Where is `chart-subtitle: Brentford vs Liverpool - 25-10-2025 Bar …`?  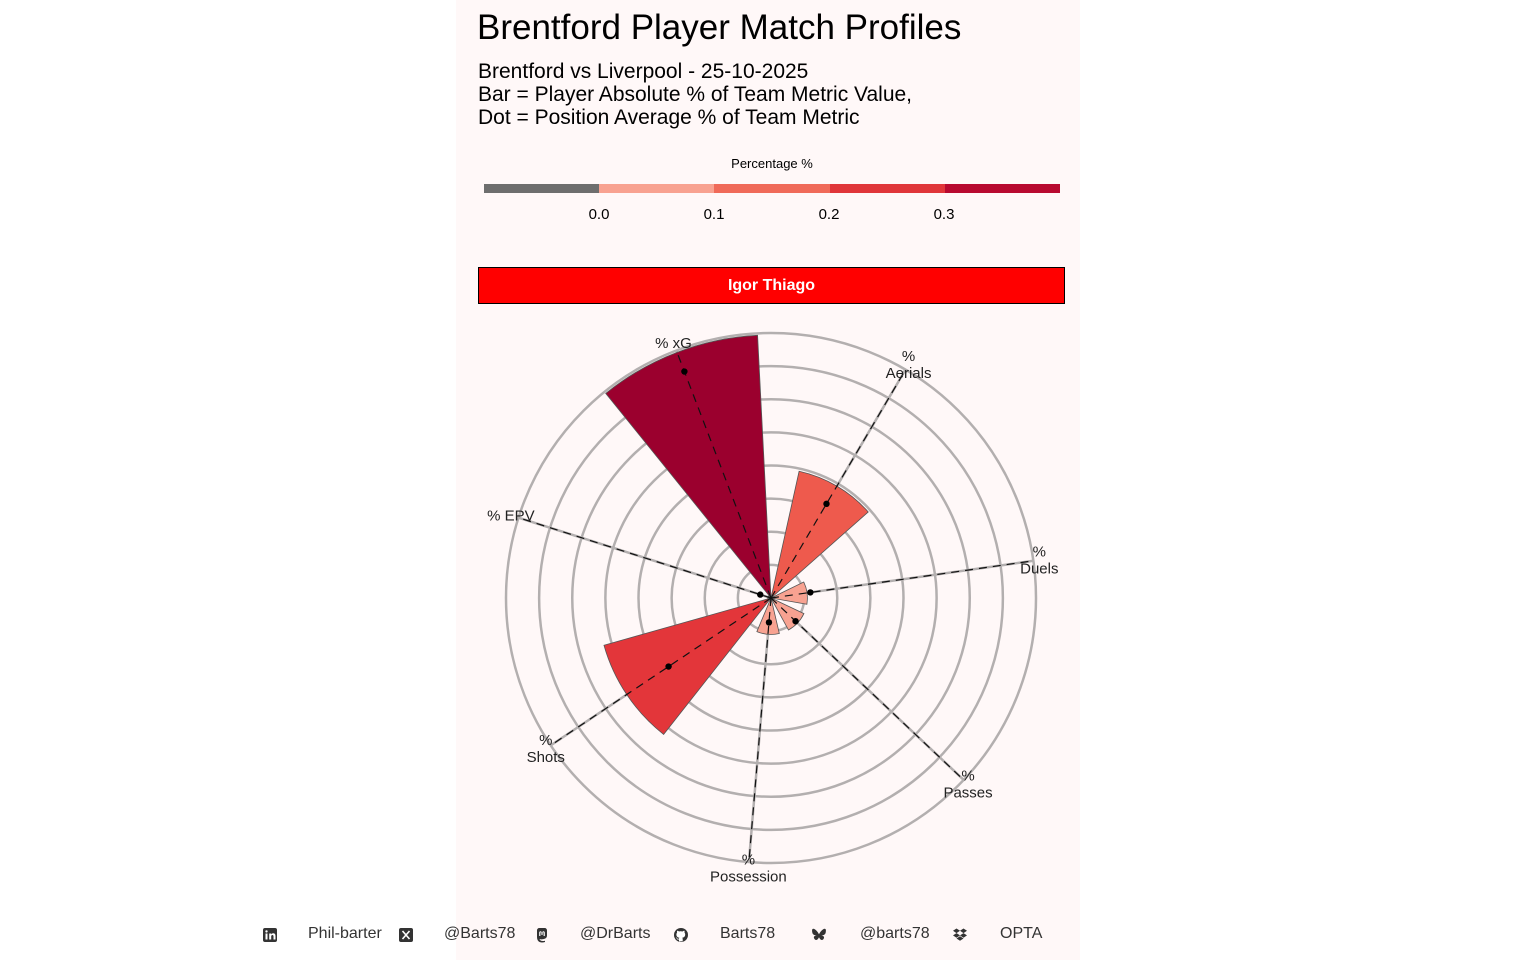 chart-subtitle: Brentford vs Liverpool - 25-10-2025 Bar … is located at coordinates (695, 94).